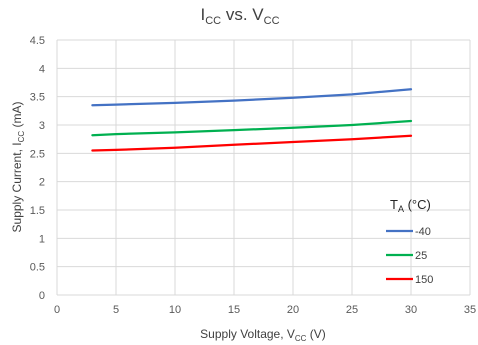  I want to click on y-tick-label: 0.5, so click(37, 268).